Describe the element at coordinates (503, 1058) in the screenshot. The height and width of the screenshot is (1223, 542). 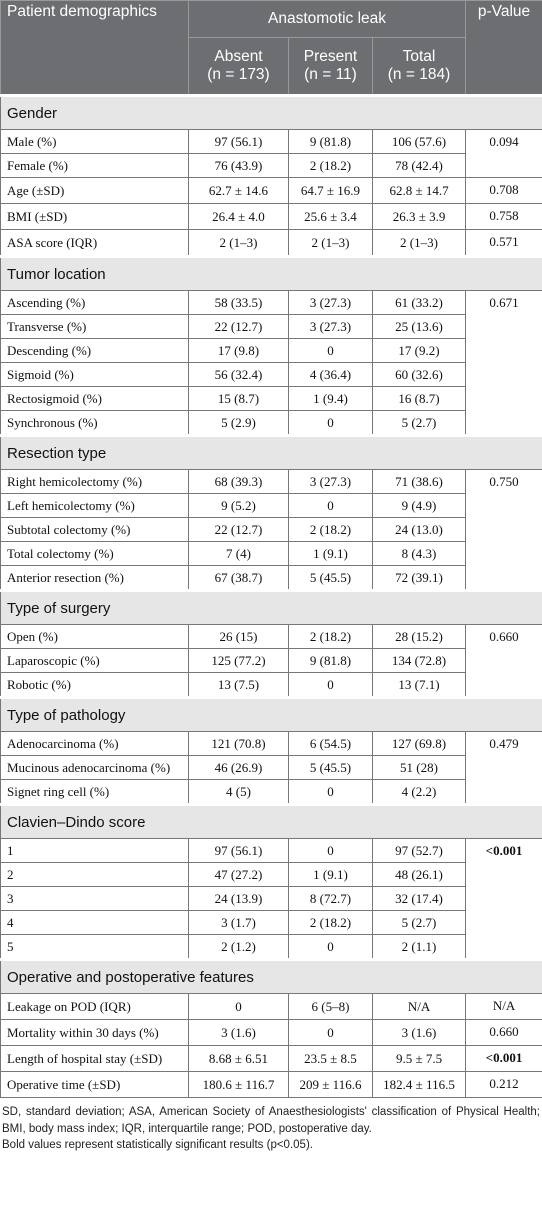
I see `p-value: <0.001` at that location.